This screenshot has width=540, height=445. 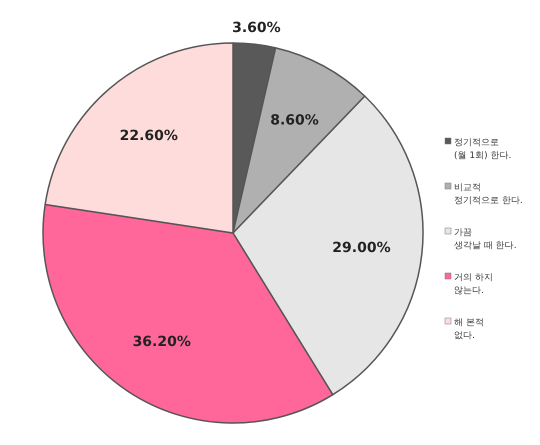 What do you see at coordinates (256, 28) in the screenshot?
I see `data-label: 3.60%` at bounding box center [256, 28].